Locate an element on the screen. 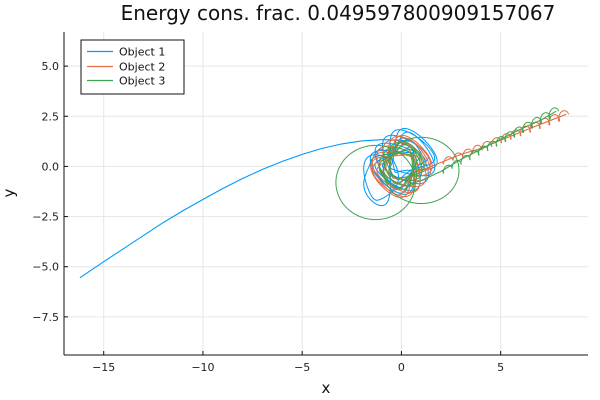 The image size is (600, 400). y-tick-label: 5.0 is located at coordinates (51, 66).